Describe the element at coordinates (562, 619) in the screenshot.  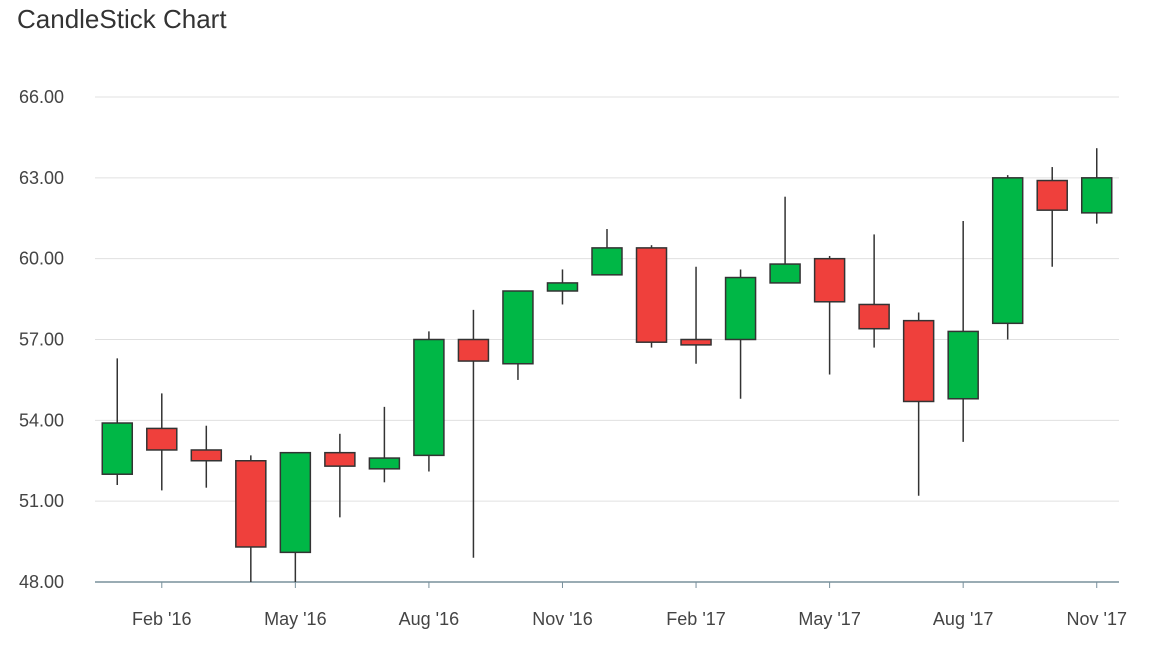
I see `x-tick-label: Nov '16` at that location.